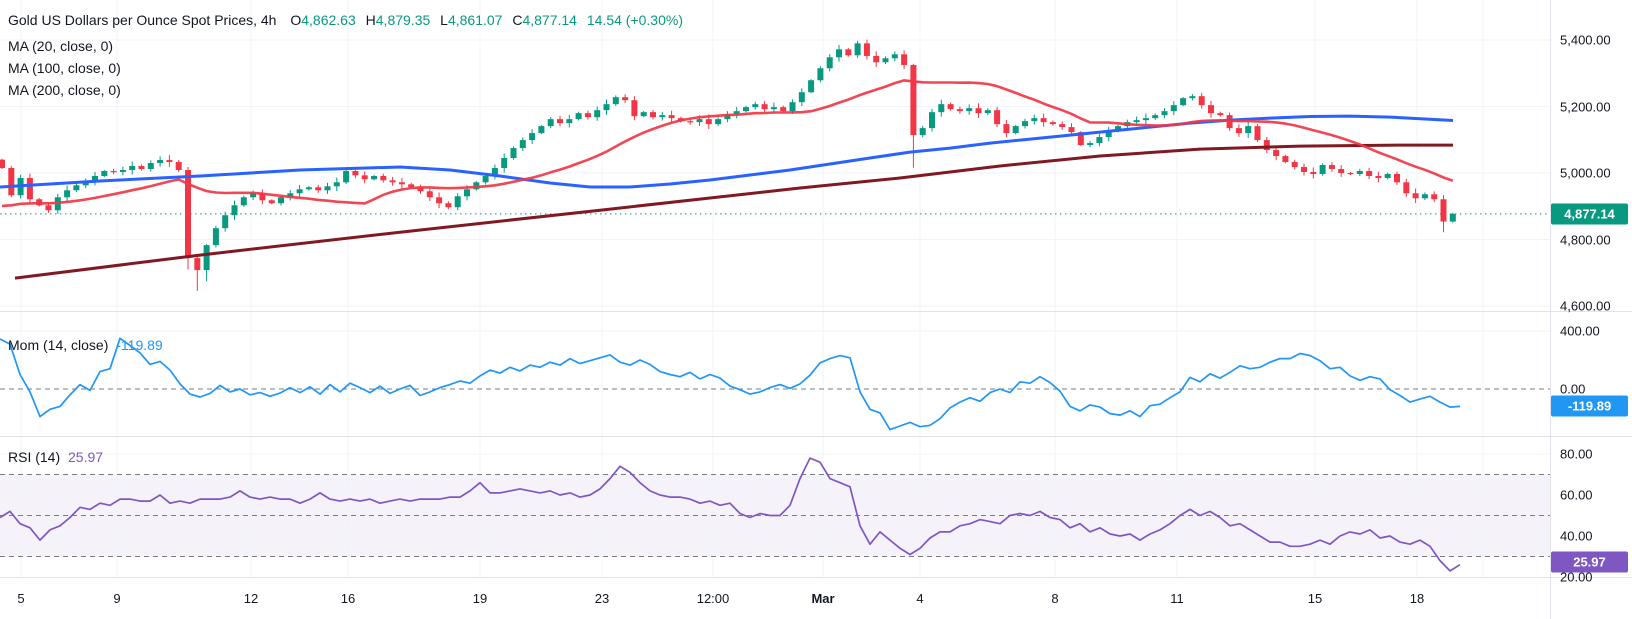  What do you see at coordinates (727, 151) in the screenshot?
I see `ma100-line` at bounding box center [727, 151].